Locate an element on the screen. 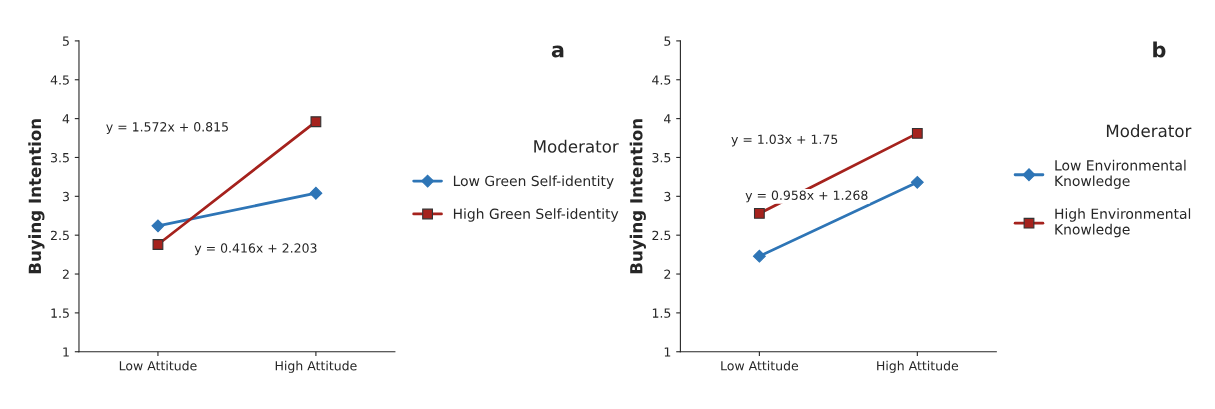 Image resolution: width=1215 pixels, height=409 pixels. annotation: y = 1.572x + 0.815 is located at coordinates (167, 128).